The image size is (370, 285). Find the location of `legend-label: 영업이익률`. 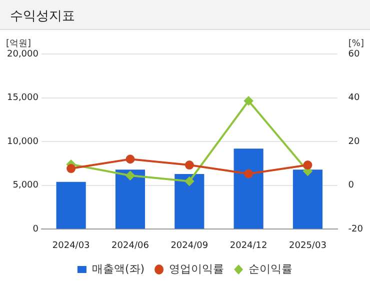

legend-label: 영업이익률 is located at coordinates (196, 269).